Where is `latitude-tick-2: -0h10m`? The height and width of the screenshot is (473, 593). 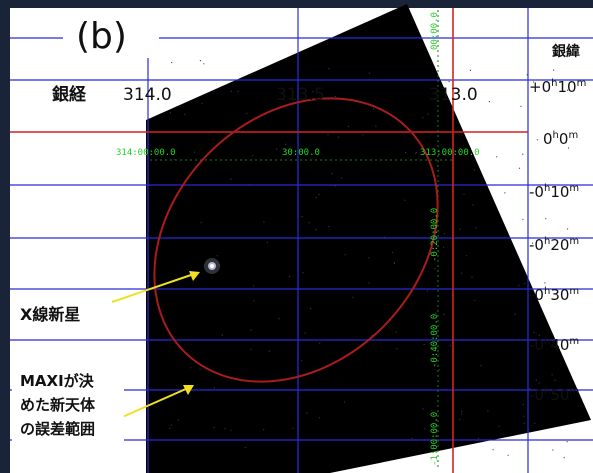 latitude-tick-2: -0h10m is located at coordinates (554, 192).